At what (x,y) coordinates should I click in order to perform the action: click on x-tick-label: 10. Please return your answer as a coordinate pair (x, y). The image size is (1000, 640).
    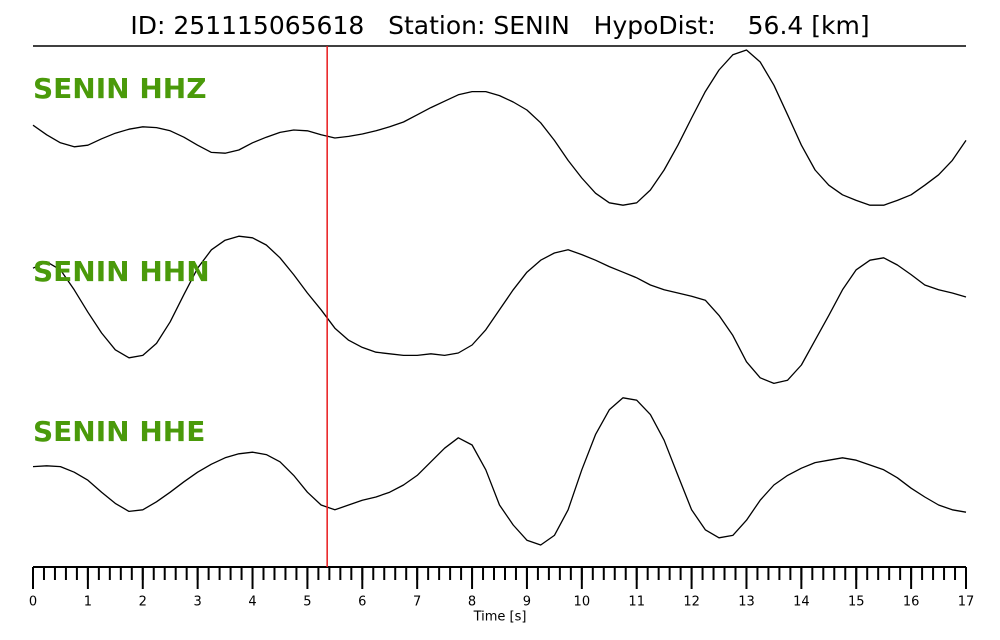
    Looking at the image, I should click on (582, 602).